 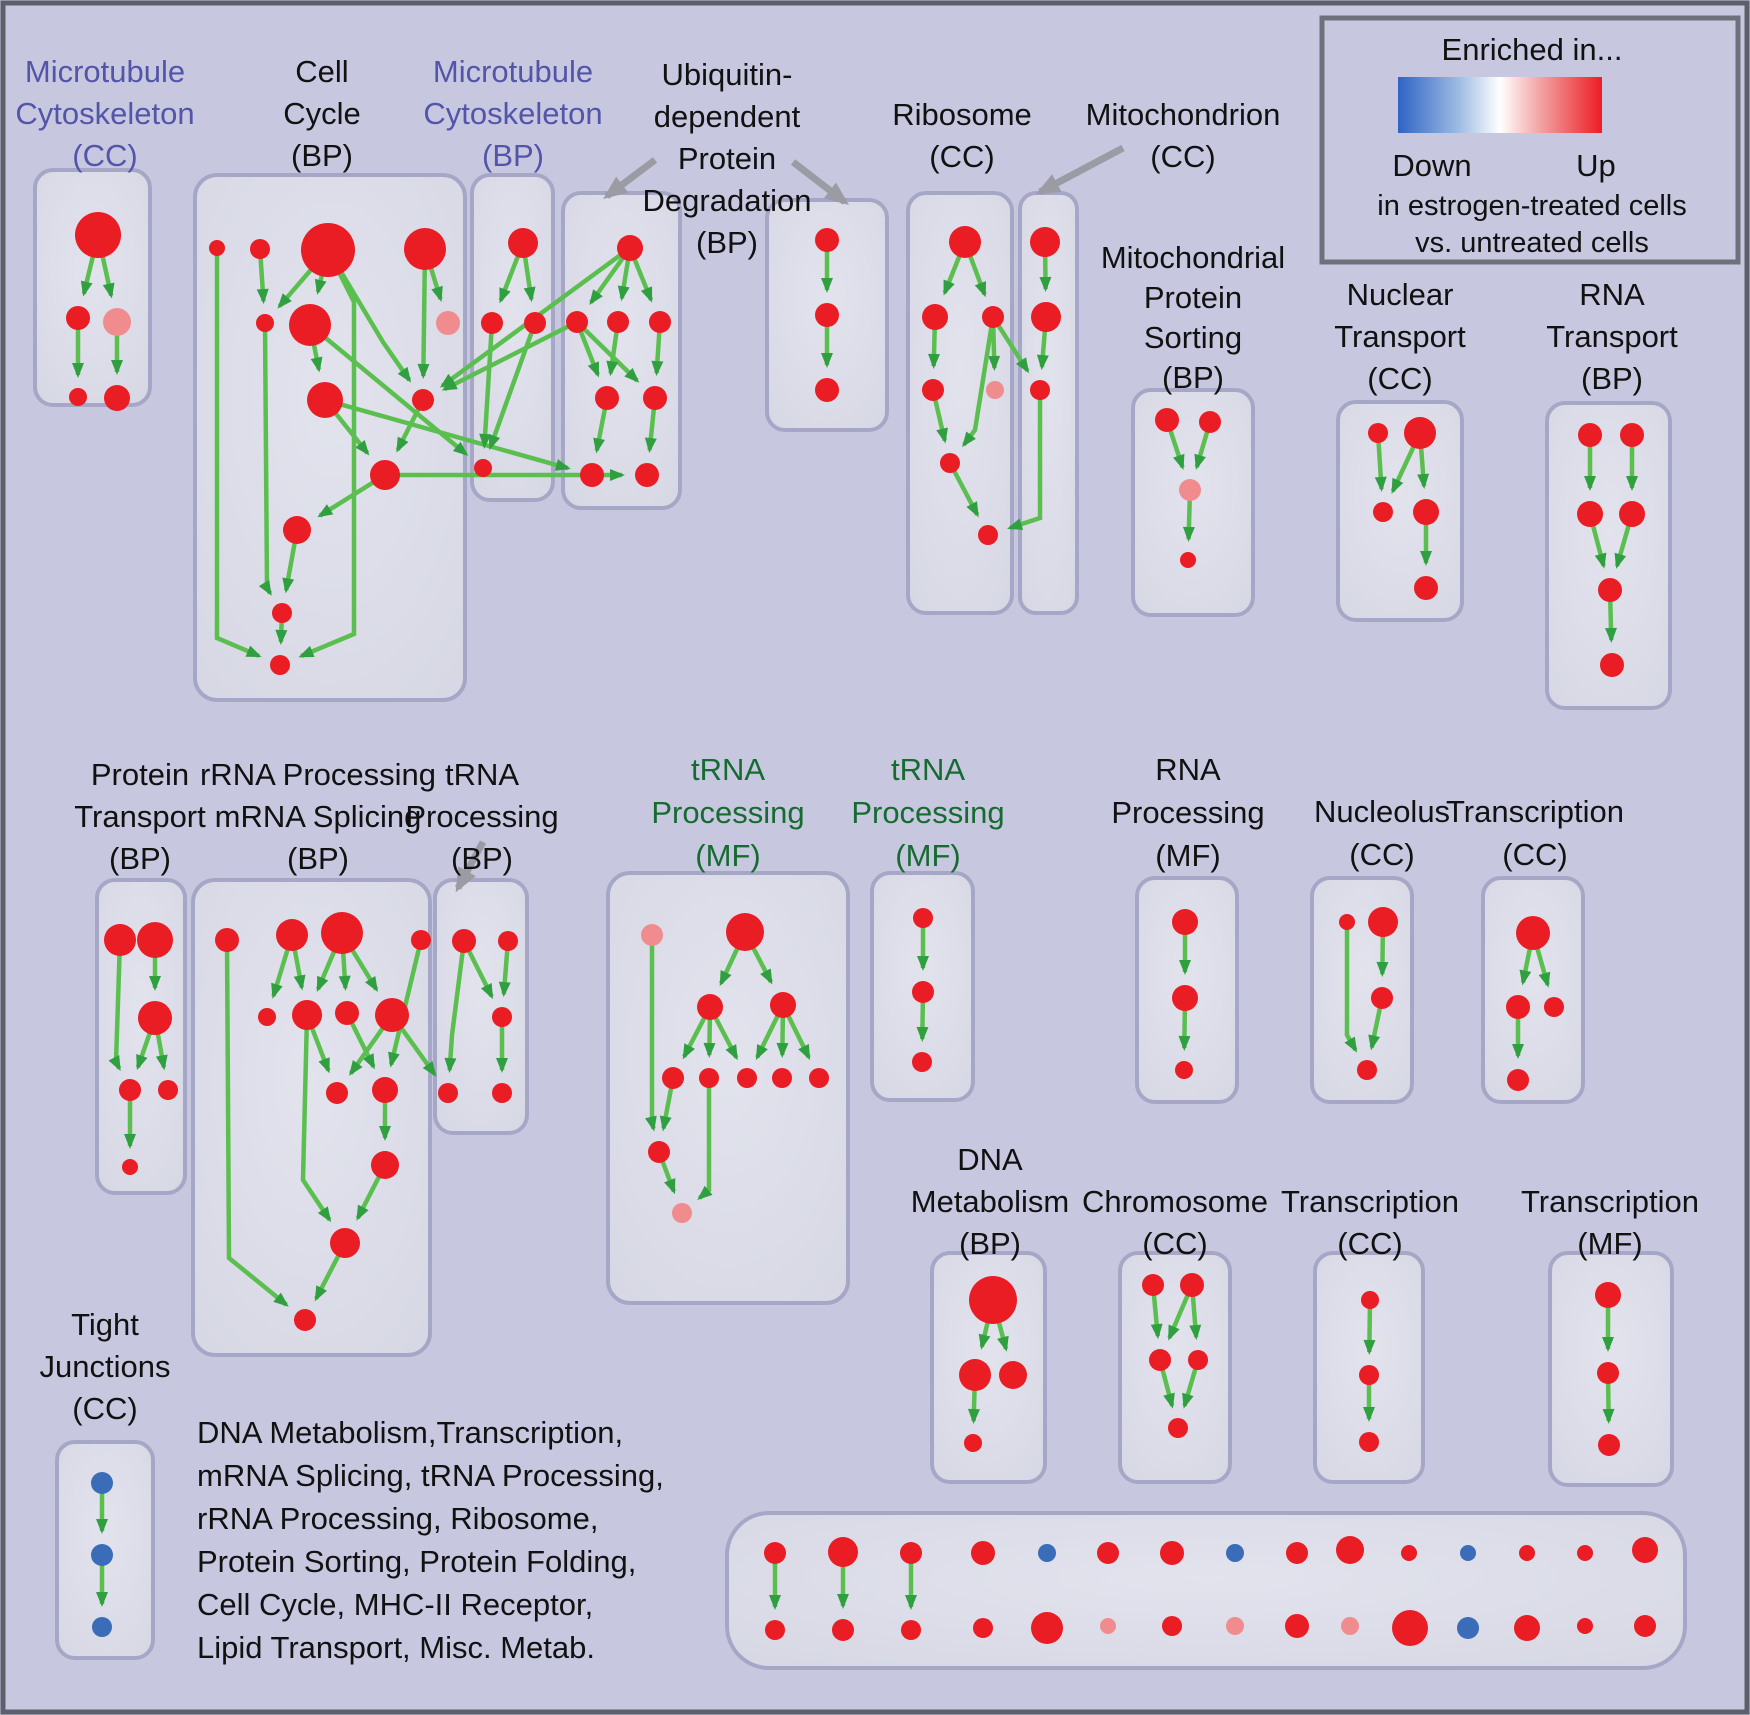 I want to click on label-ribosome-line-0: Ribosome, so click(x=962, y=114).